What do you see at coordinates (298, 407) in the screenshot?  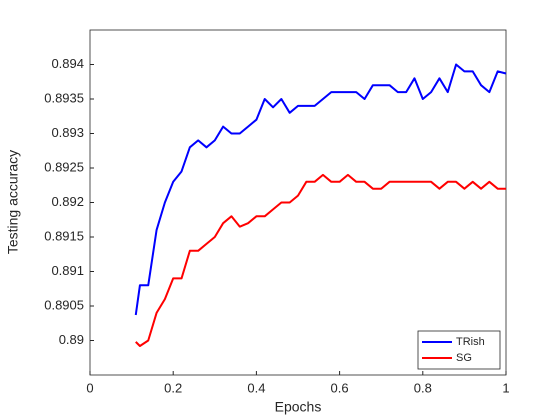 I see `x-axis-label: Epochs` at bounding box center [298, 407].